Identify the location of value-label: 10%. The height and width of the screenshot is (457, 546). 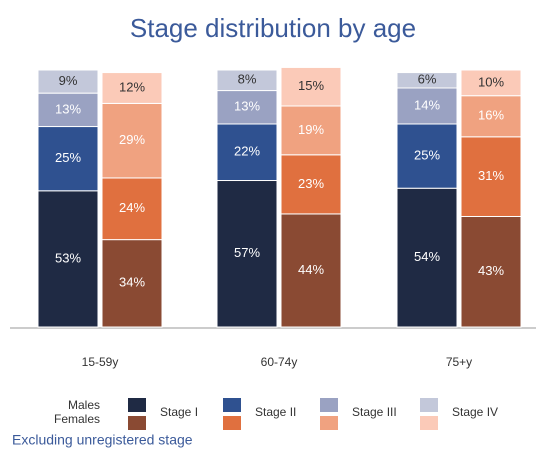
(491, 81).